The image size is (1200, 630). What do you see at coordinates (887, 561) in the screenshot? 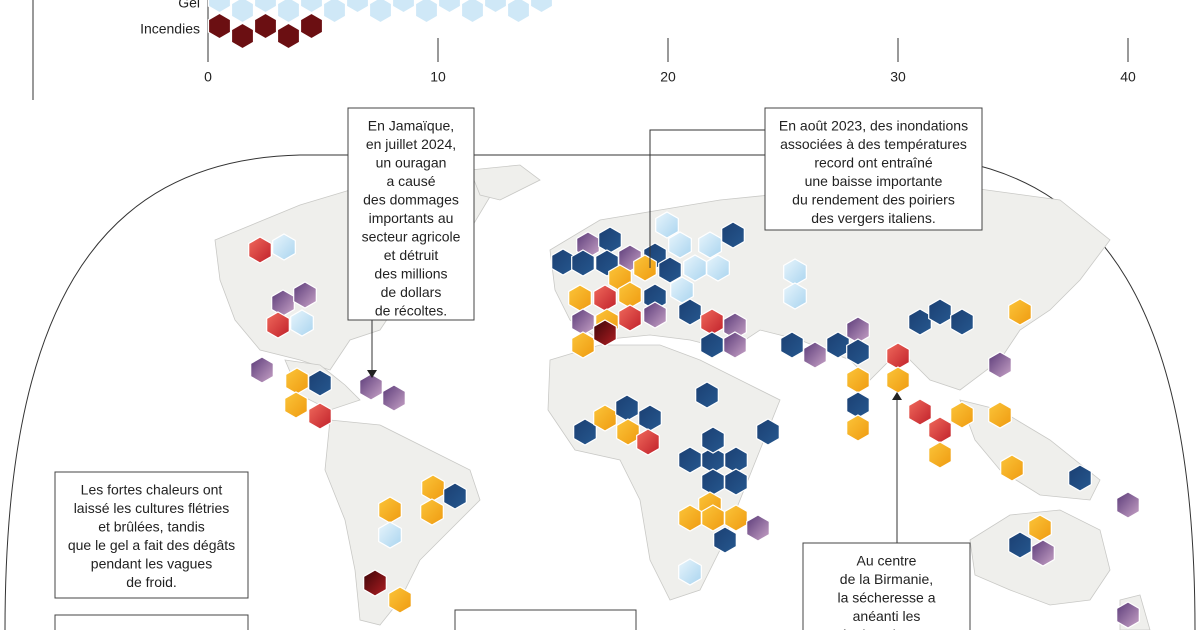
I see `annotation-text: Au centre` at bounding box center [887, 561].